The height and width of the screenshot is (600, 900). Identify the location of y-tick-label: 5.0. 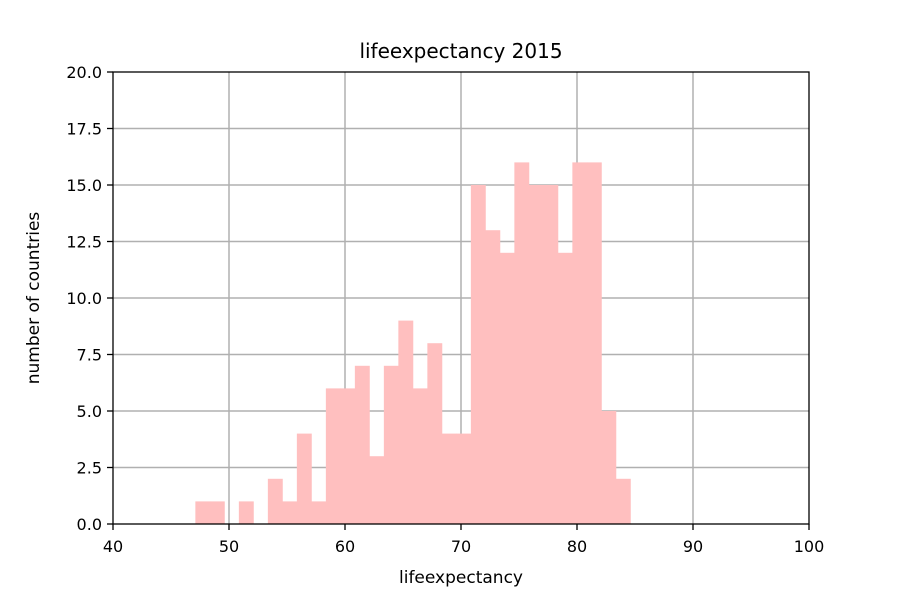
(89, 411).